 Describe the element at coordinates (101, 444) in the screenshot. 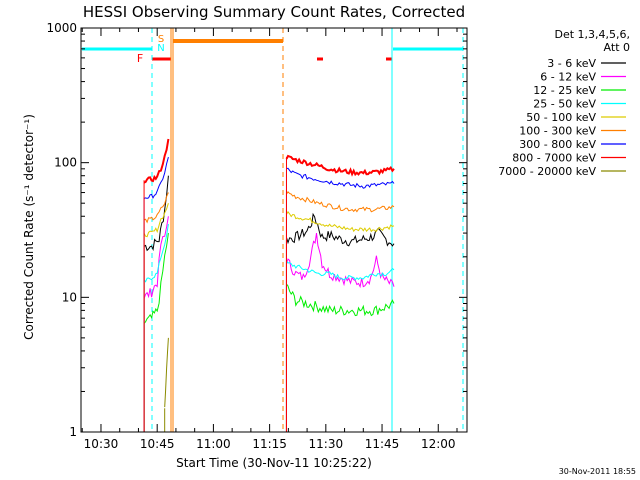

I see `x-tick-label: 10:30` at that location.